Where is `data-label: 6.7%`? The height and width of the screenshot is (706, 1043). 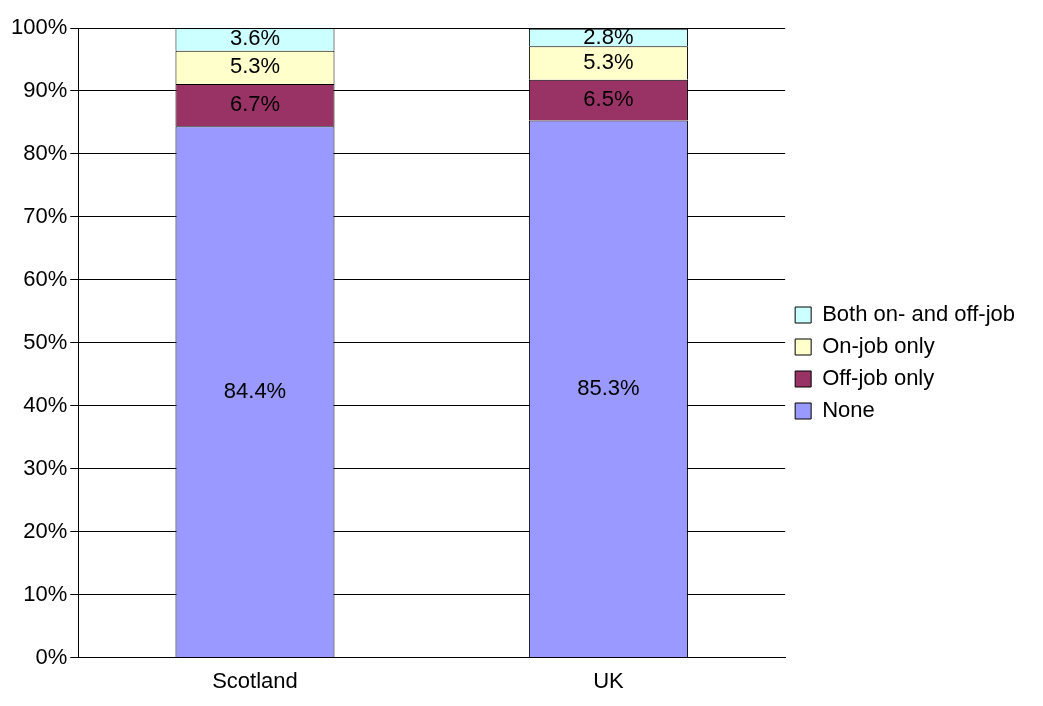
data-label: 6.7% is located at coordinates (255, 104).